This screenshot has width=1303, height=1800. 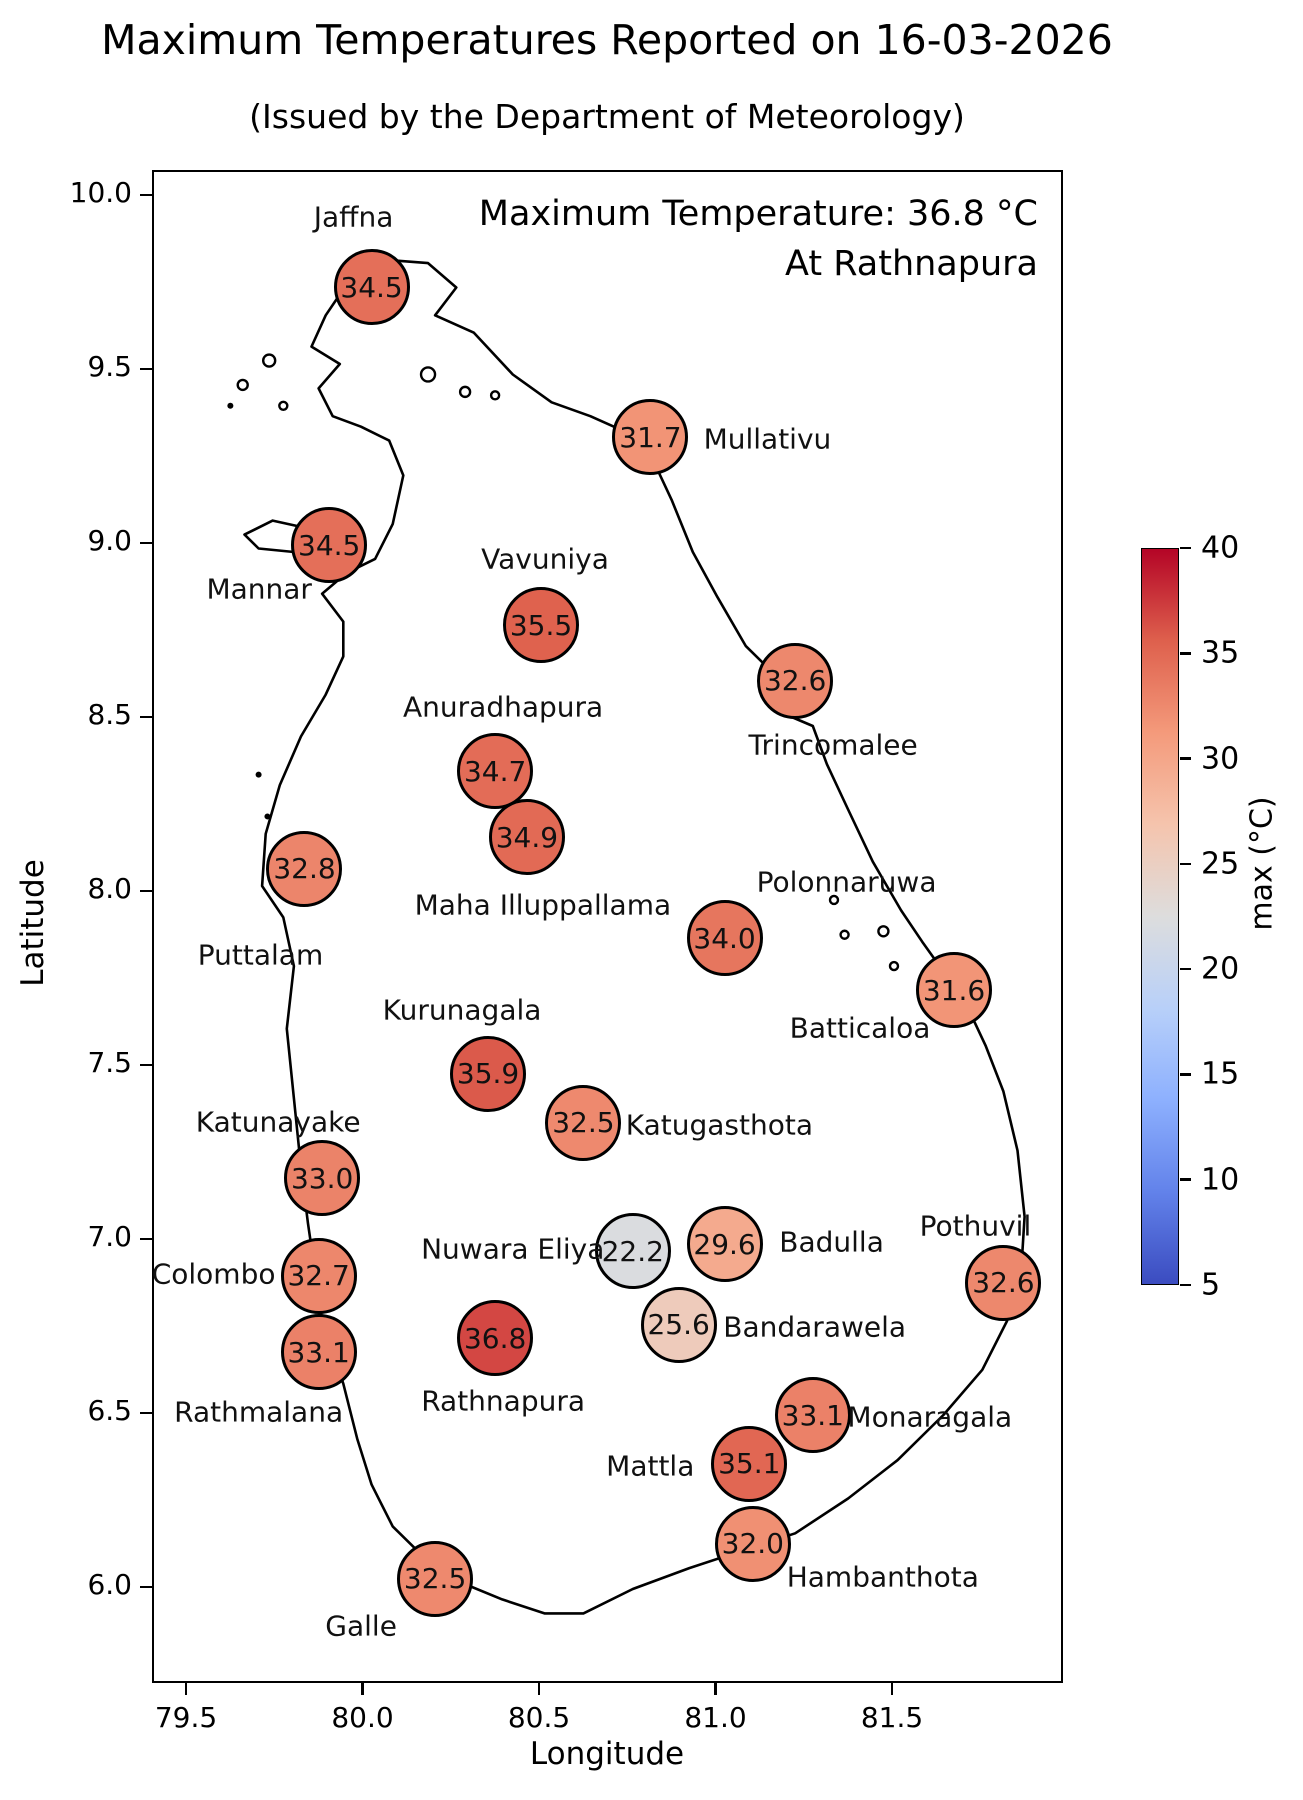 I want to click on y-tick-label: 10.0, so click(x=100, y=192).